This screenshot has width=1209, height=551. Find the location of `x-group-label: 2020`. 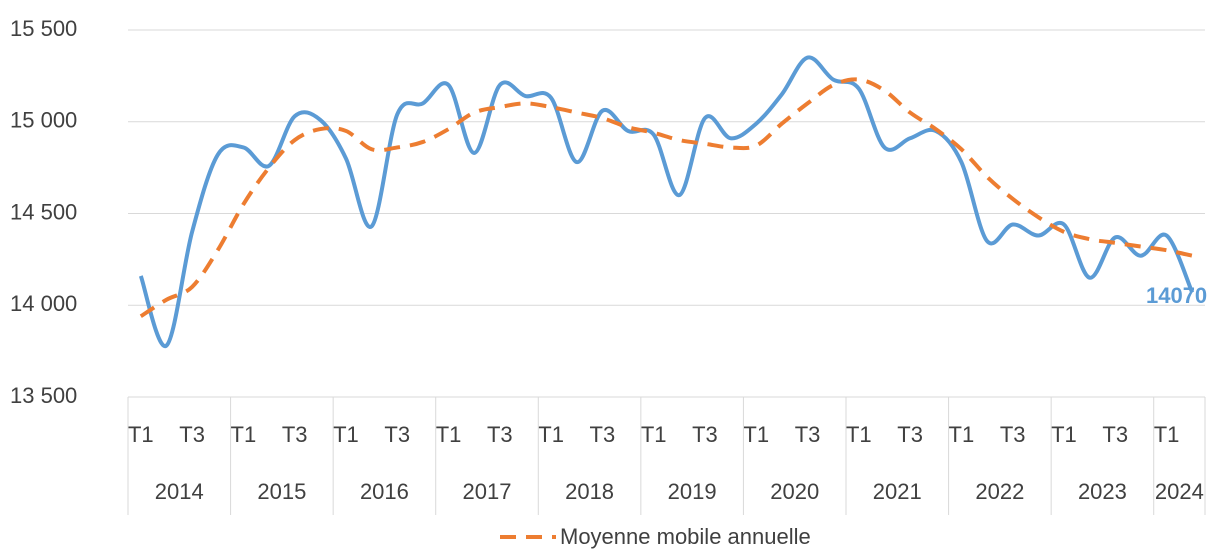

x-group-label: 2020 is located at coordinates (794, 491).